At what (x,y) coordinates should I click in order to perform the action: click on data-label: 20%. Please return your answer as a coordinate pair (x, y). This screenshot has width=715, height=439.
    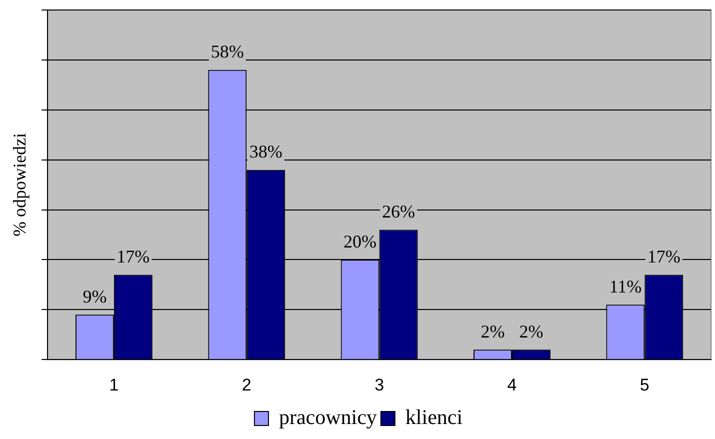
    Looking at the image, I should click on (360, 241).